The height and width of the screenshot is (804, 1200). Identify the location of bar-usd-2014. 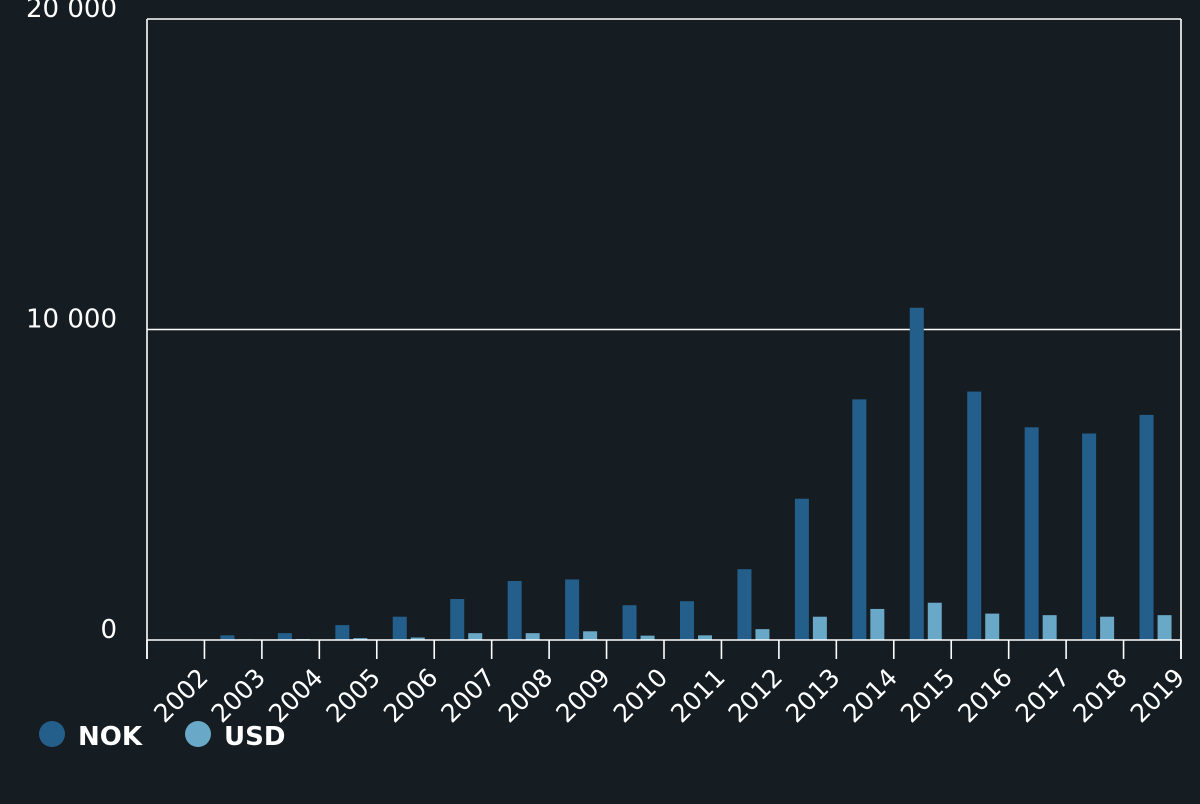
(877, 624).